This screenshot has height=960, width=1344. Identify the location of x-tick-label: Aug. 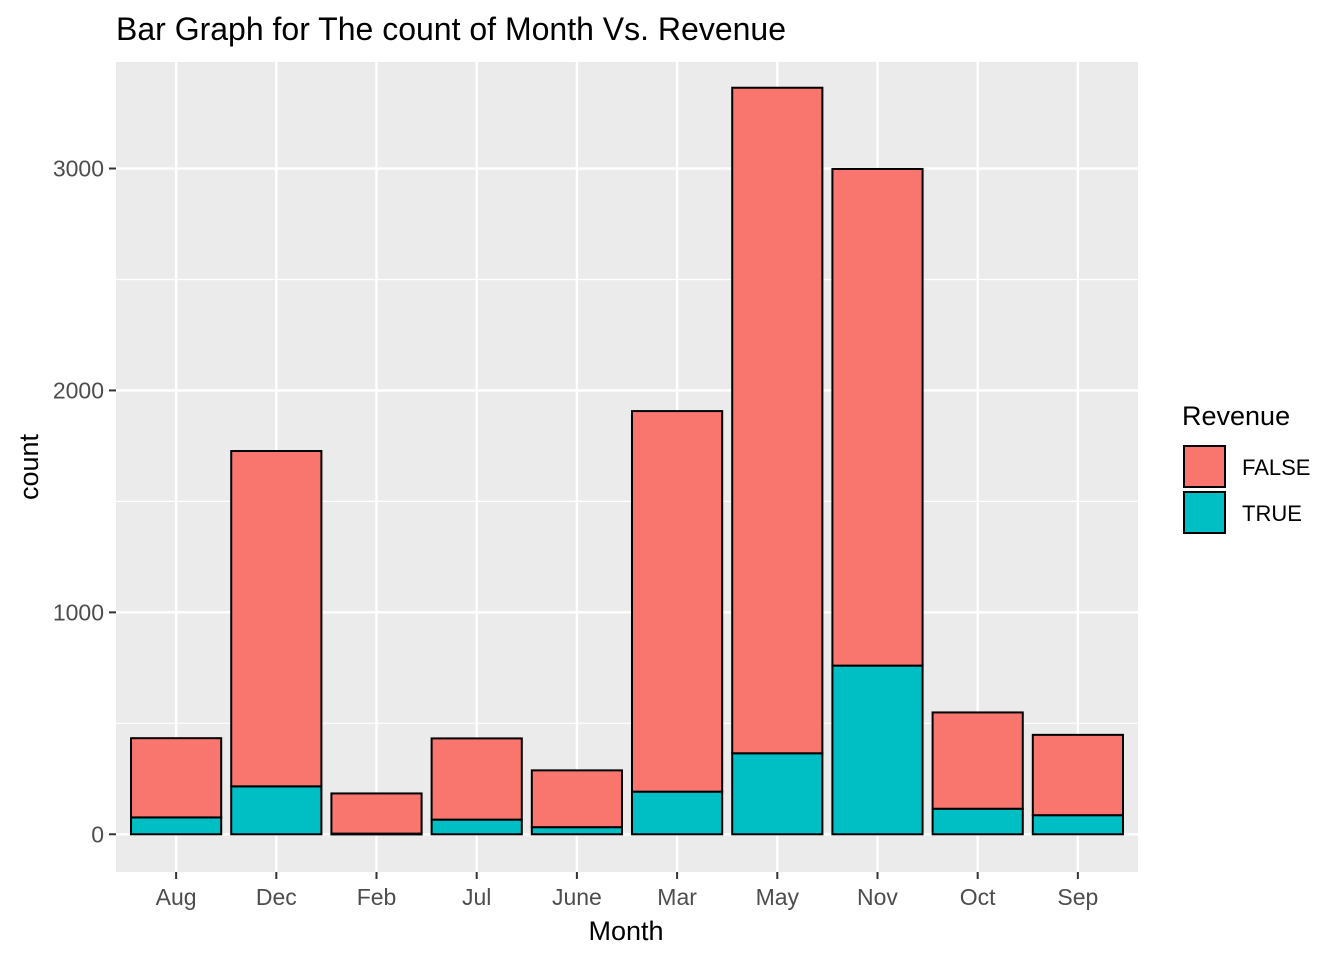
(176, 897).